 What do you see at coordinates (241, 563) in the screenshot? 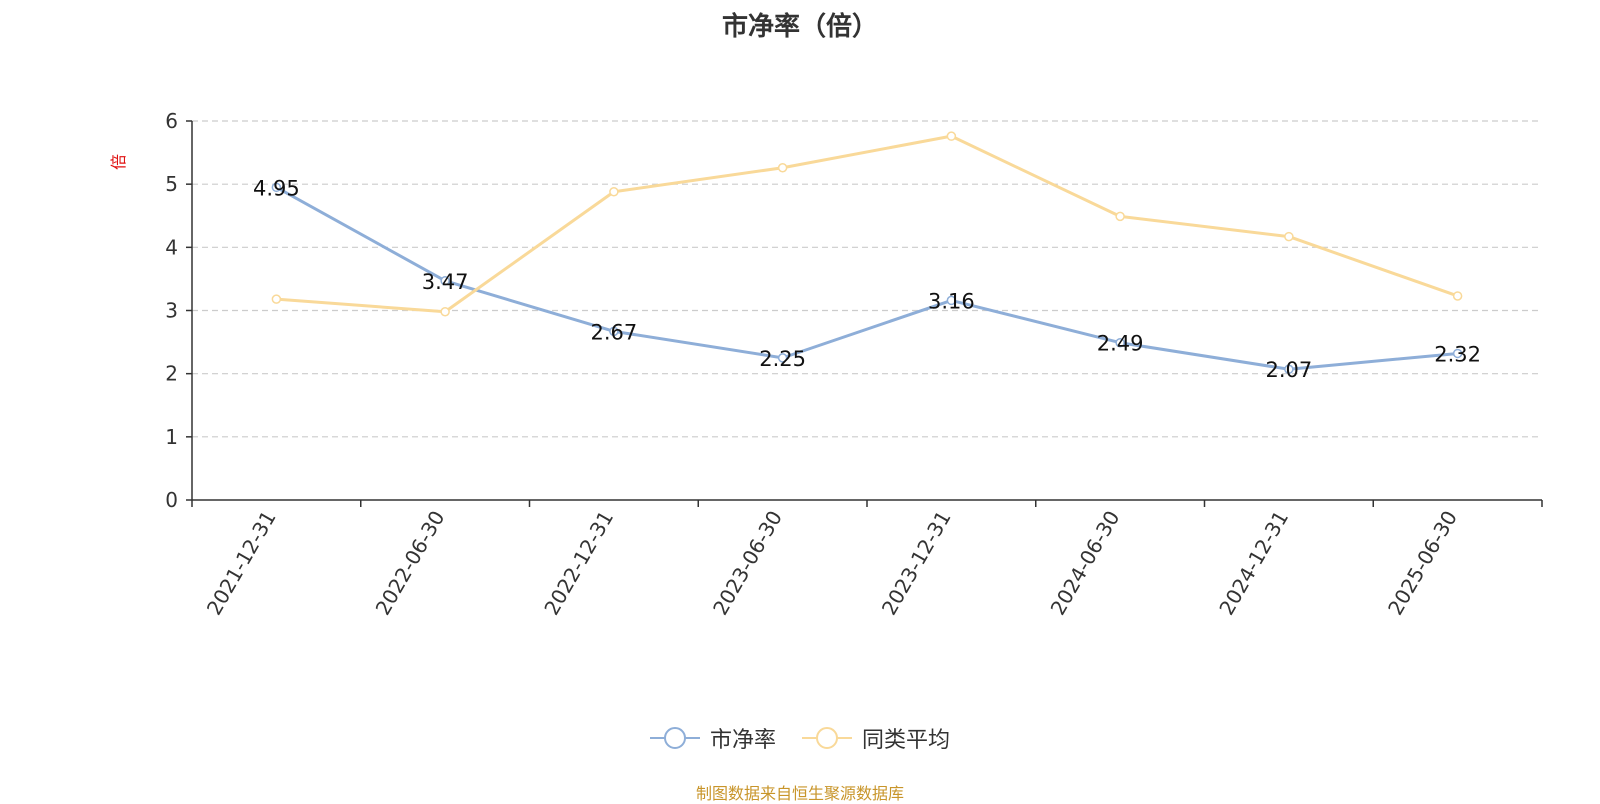
I see `x-tick-label: 2021-12-31` at bounding box center [241, 563].